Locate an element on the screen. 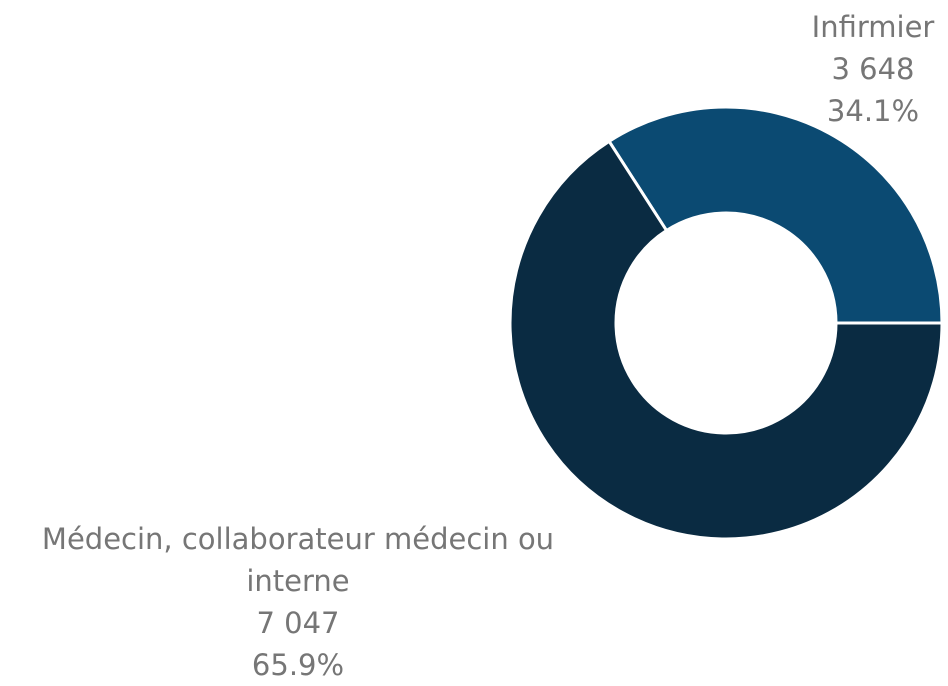  percentage-label: 65.9% is located at coordinates (298, 665).